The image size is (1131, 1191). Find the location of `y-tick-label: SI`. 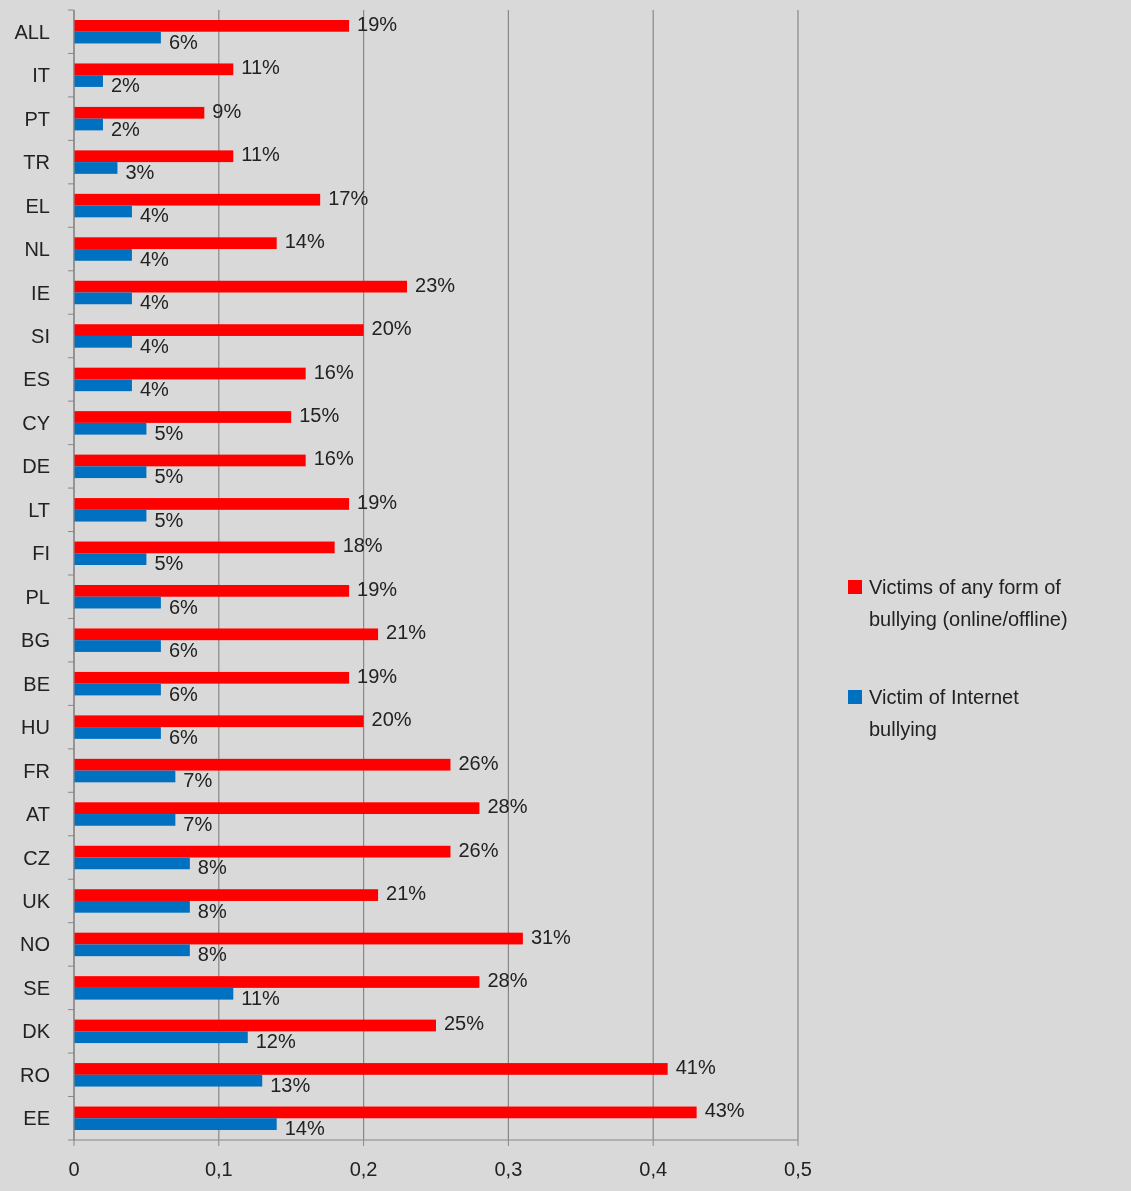

y-tick-label: SI is located at coordinates (40, 335).